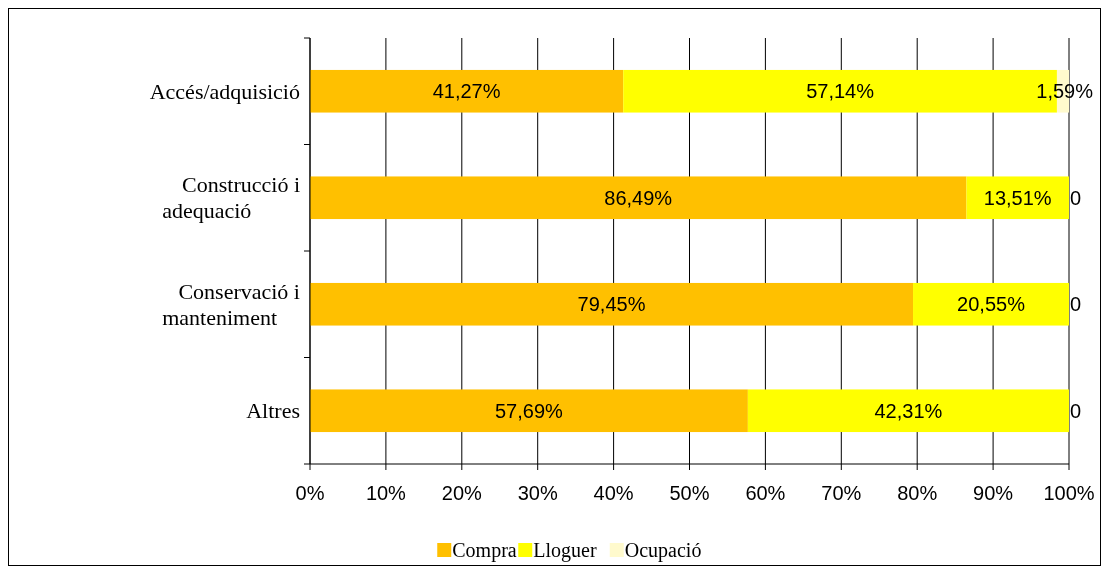  I want to click on y-tick-label: Construcció i adequació, so click(231, 198).